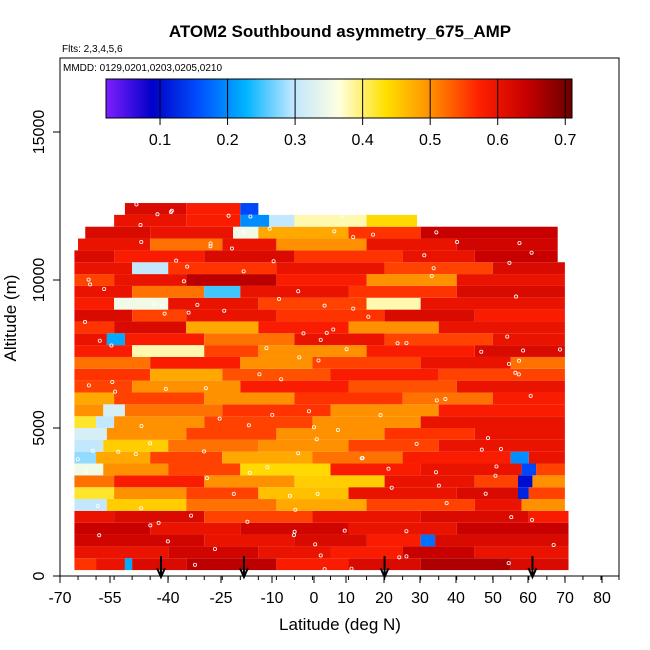 This screenshot has width=650, height=650. I want to click on colorbar: 0.1 0.2 0.3 0.4 0.5 0.6 0.7, so click(340, 113).